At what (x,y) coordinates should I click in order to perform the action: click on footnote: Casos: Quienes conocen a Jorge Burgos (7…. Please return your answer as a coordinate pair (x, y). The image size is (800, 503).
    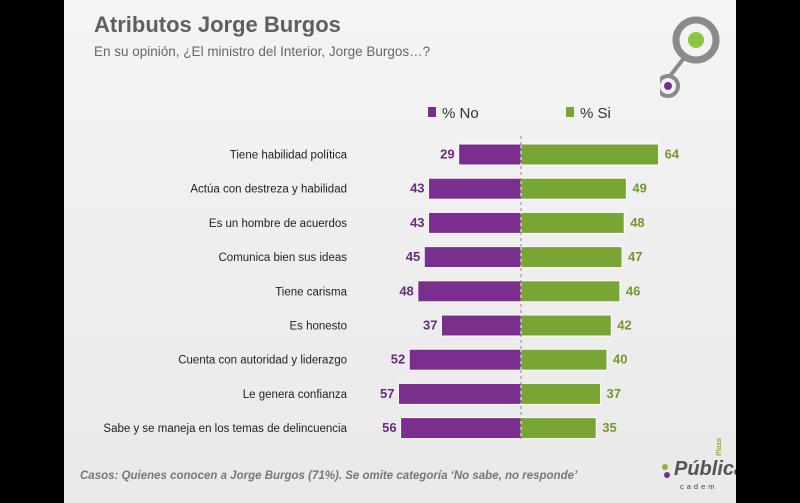
    Looking at the image, I should click on (329, 476).